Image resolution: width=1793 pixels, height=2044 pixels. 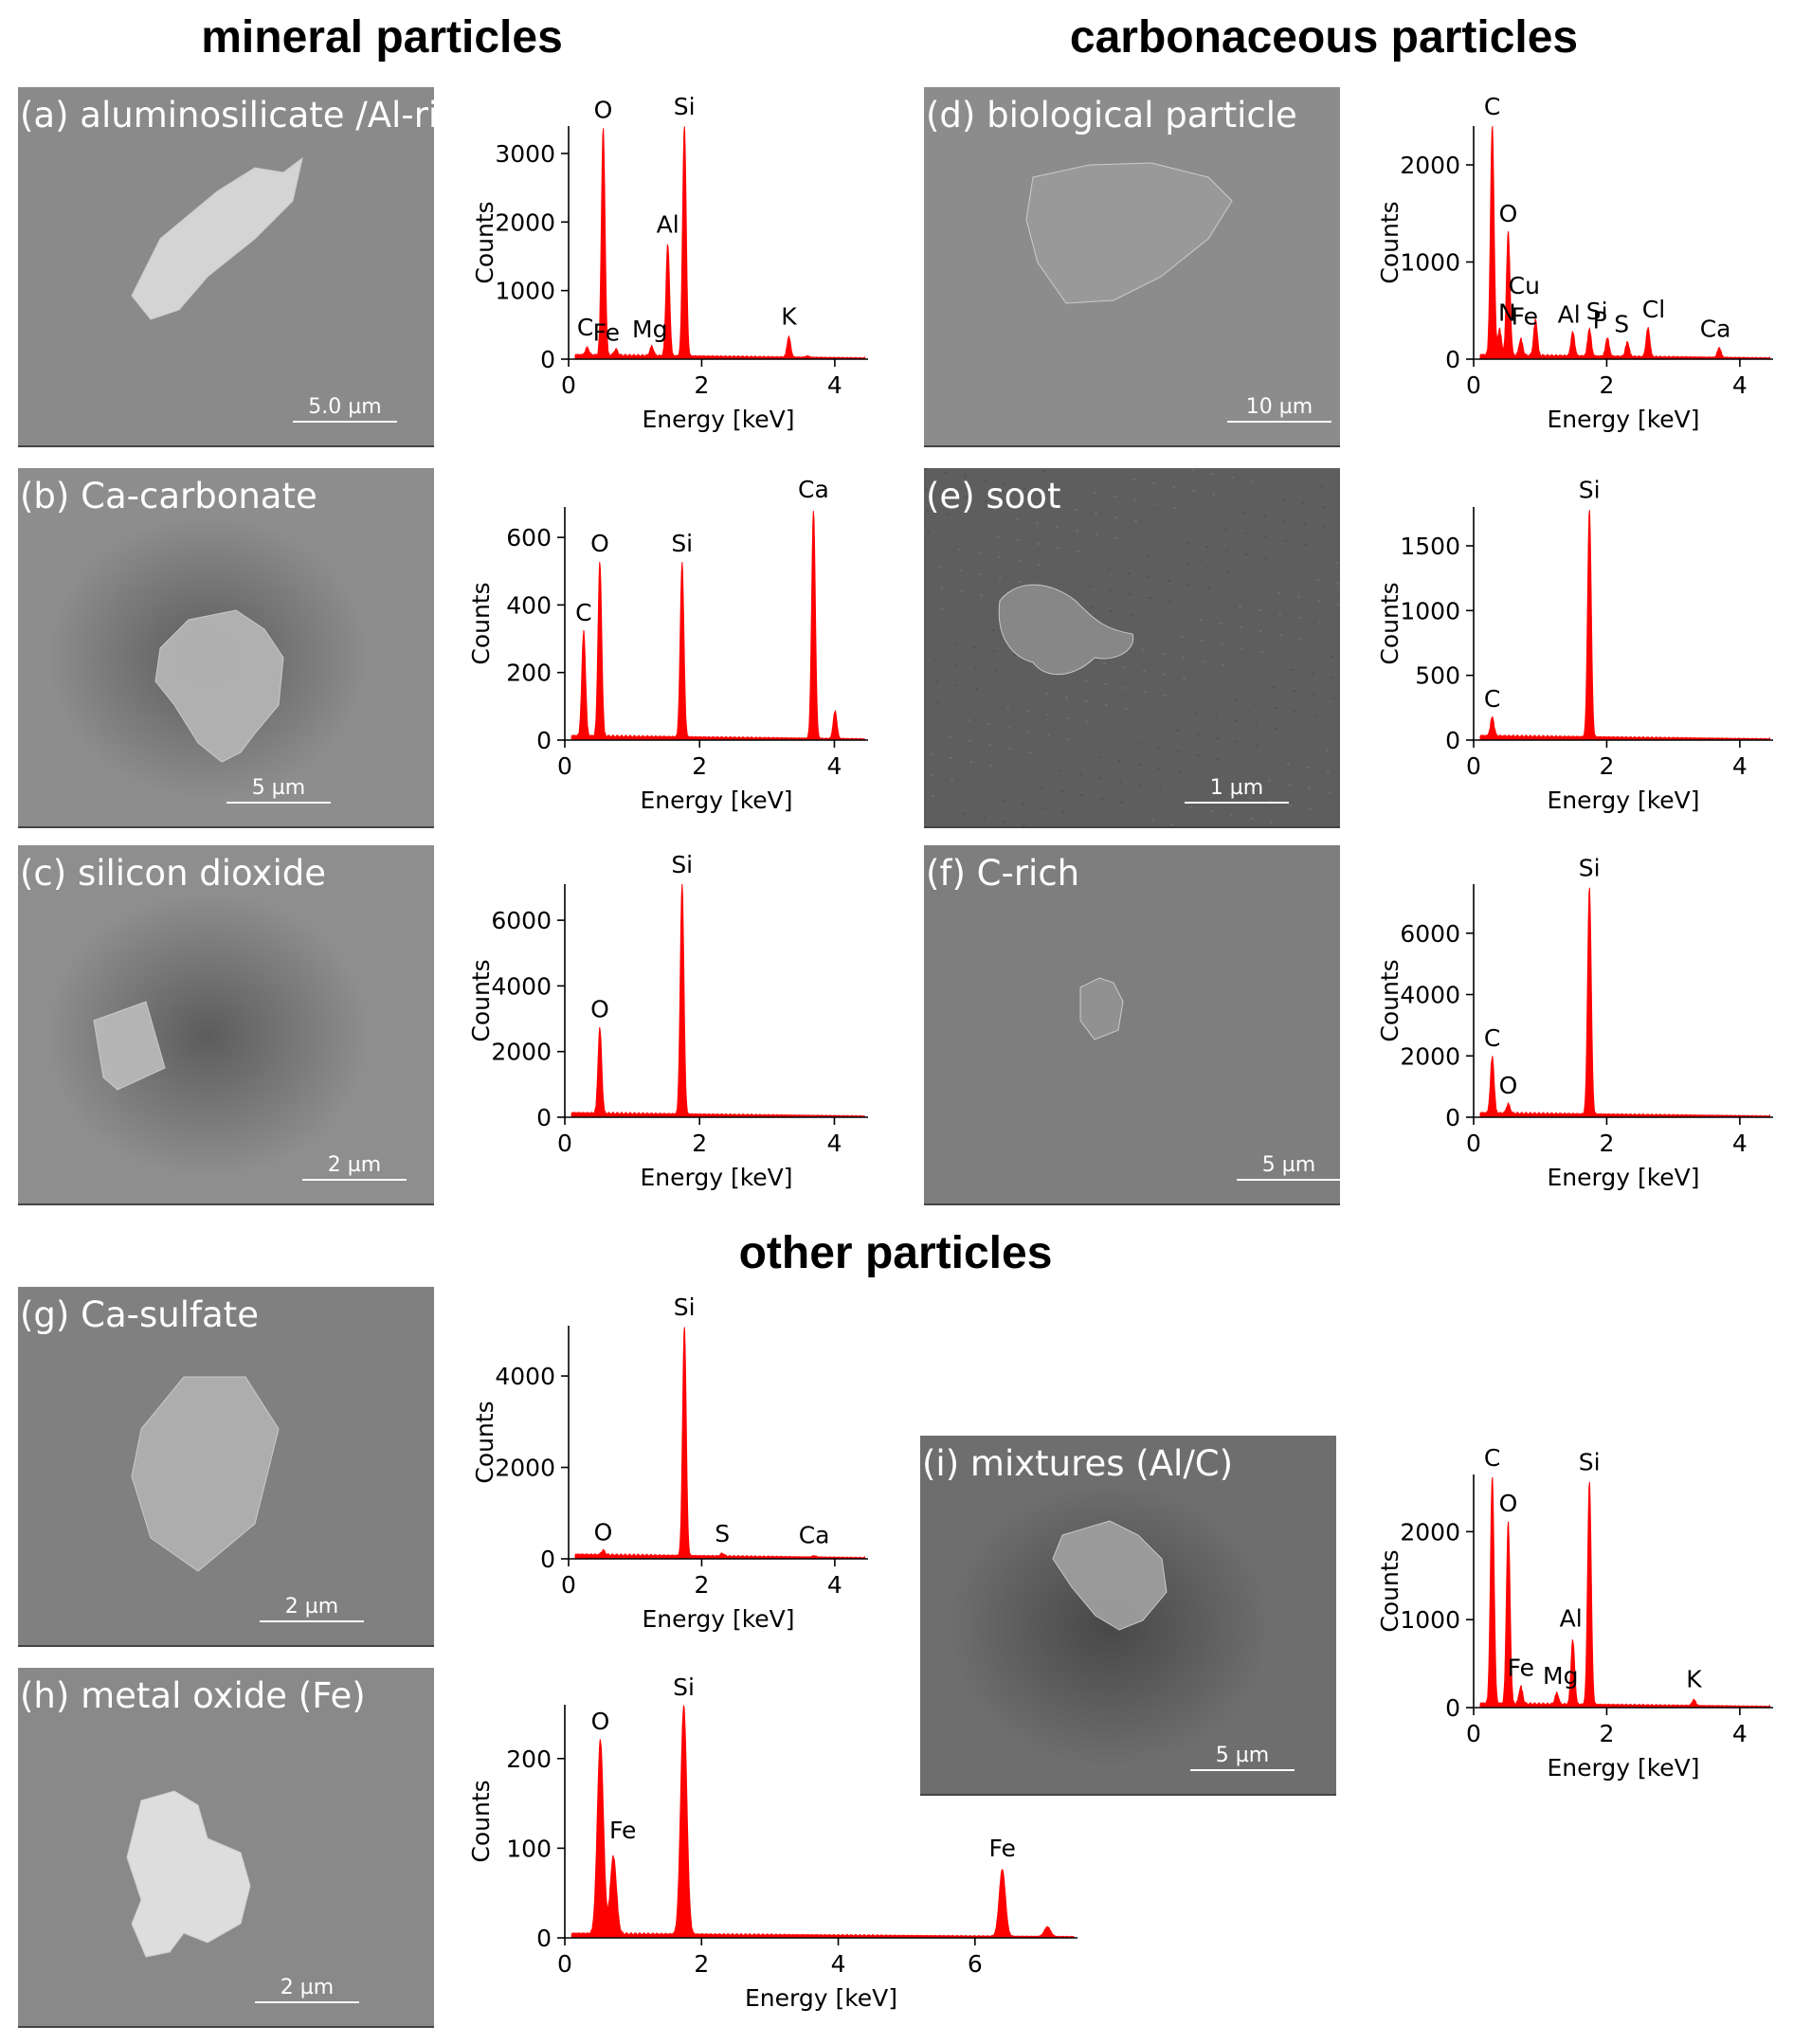 I want to click on scale-bar-label-c: 2 µm, so click(x=354, y=1165).